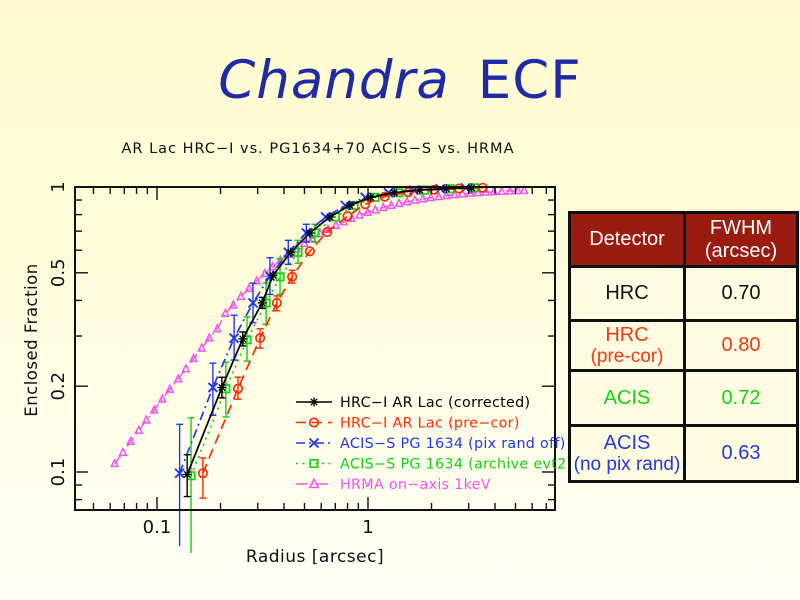 The width and height of the screenshot is (800, 600). What do you see at coordinates (627, 465) in the screenshot?
I see `detector-name-sub: (no pix rand)` at bounding box center [627, 465].